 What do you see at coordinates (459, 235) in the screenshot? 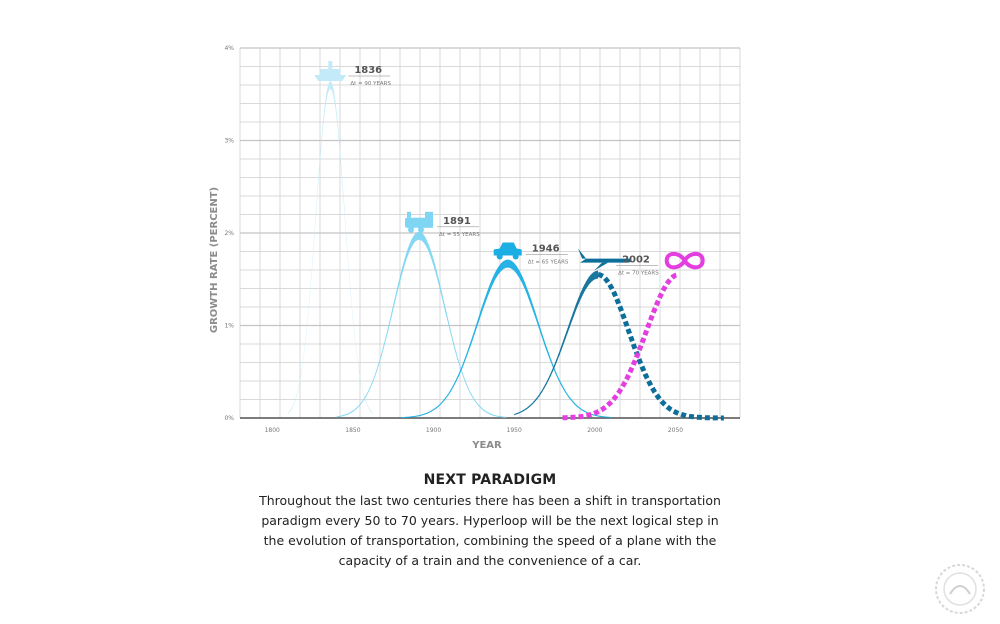
I see `peak-delta-label: Δt = 55 YEARS` at bounding box center [459, 235].